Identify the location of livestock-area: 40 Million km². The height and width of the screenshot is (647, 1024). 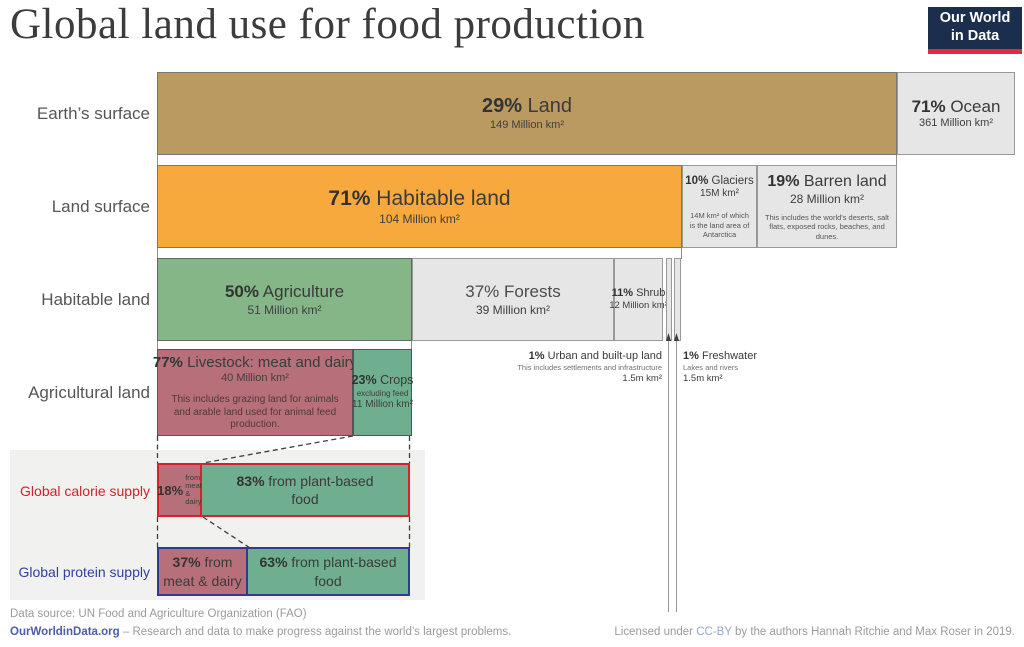
(255, 378).